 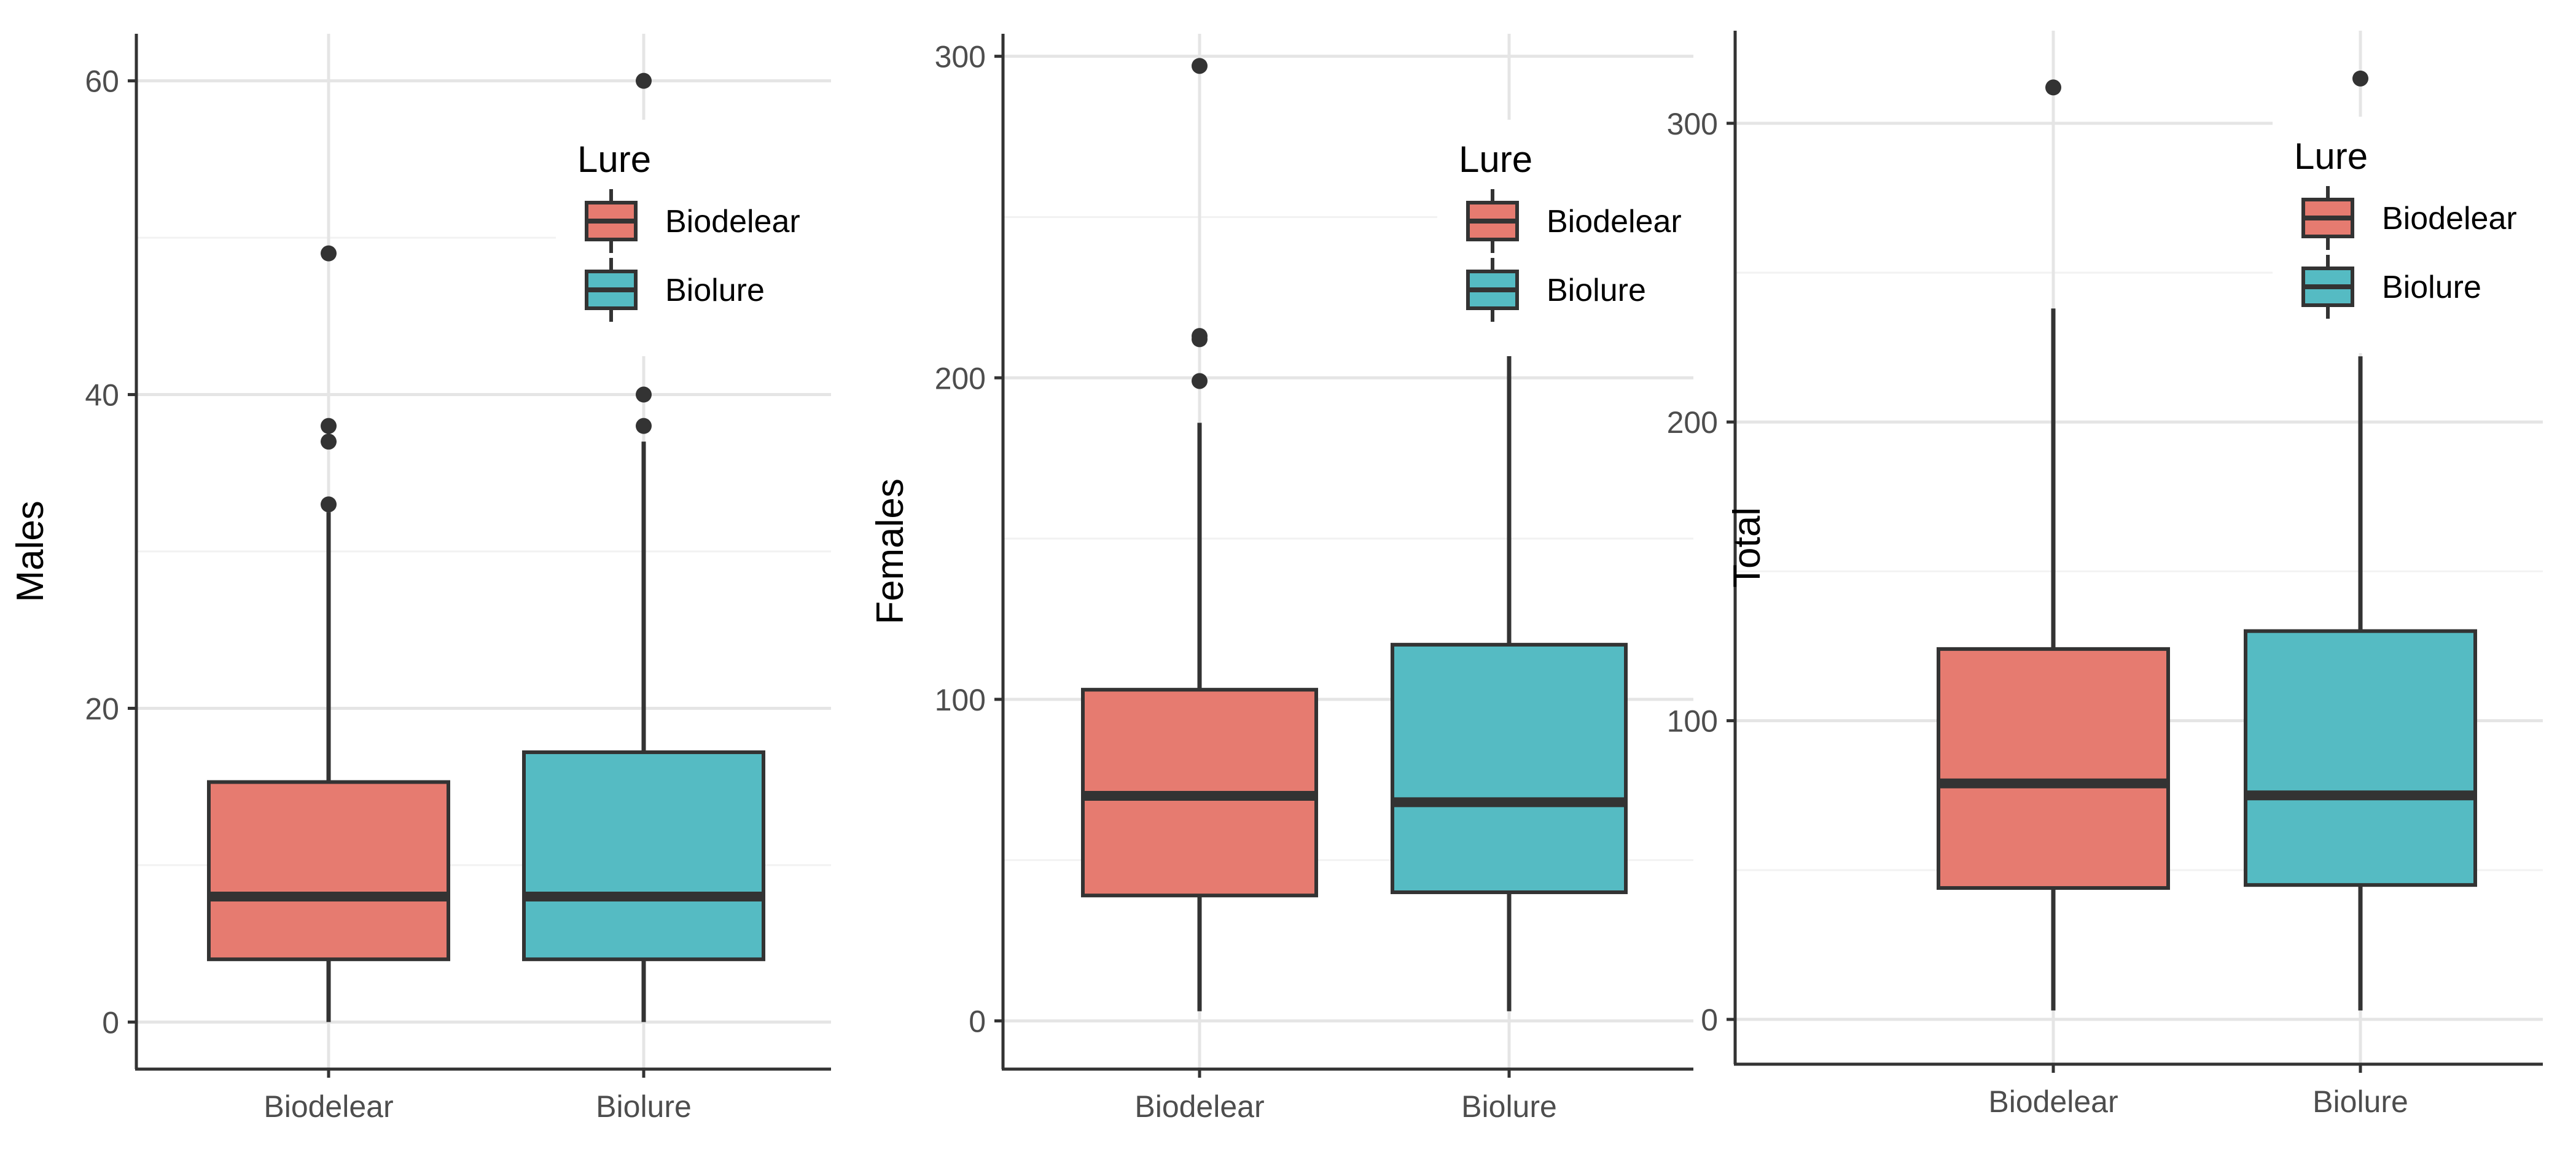 What do you see at coordinates (102, 395) in the screenshot?
I see `y-tick-label: 40` at bounding box center [102, 395].